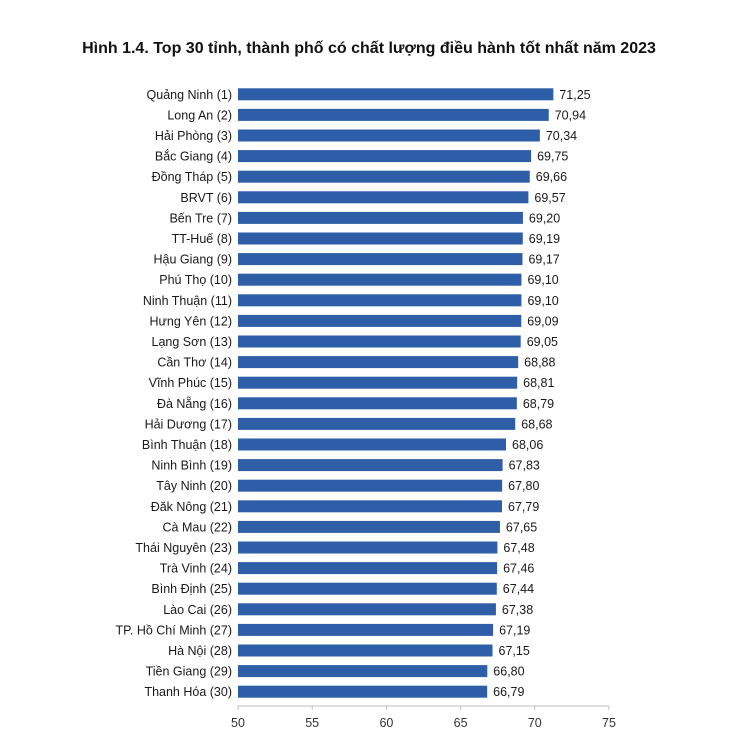 The height and width of the screenshot is (750, 738). I want to click on category-label: Lạng Sơn (13), so click(192, 342).